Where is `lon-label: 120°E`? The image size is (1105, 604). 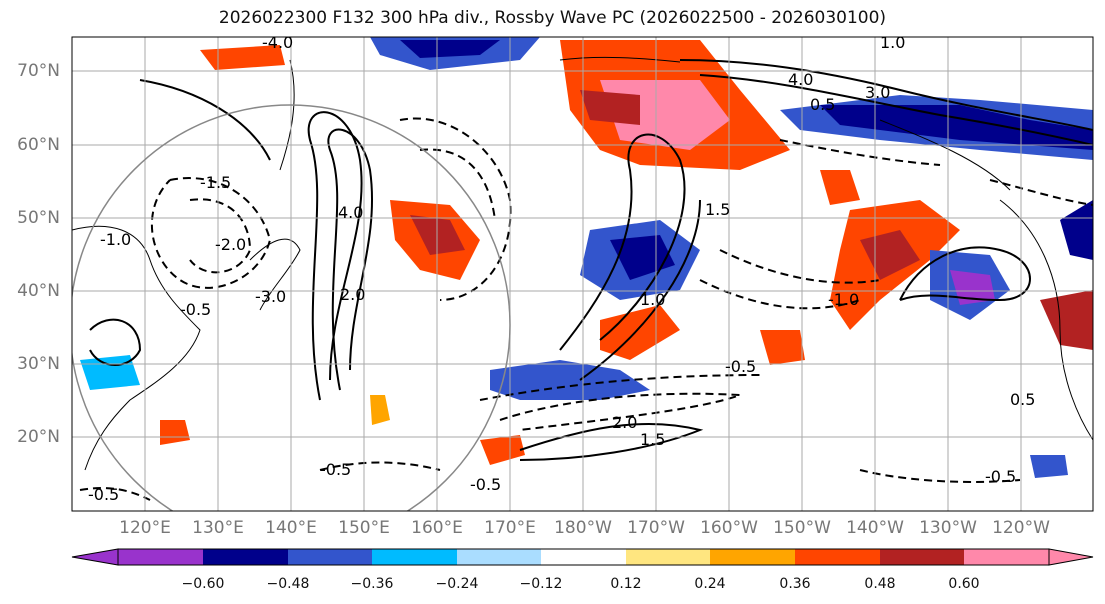
lon-label: 120°E is located at coordinates (145, 528).